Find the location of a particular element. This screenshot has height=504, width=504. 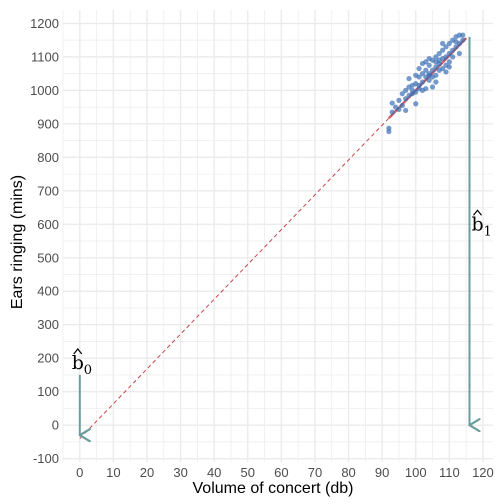

x-tick-label: 100 is located at coordinates (416, 472).